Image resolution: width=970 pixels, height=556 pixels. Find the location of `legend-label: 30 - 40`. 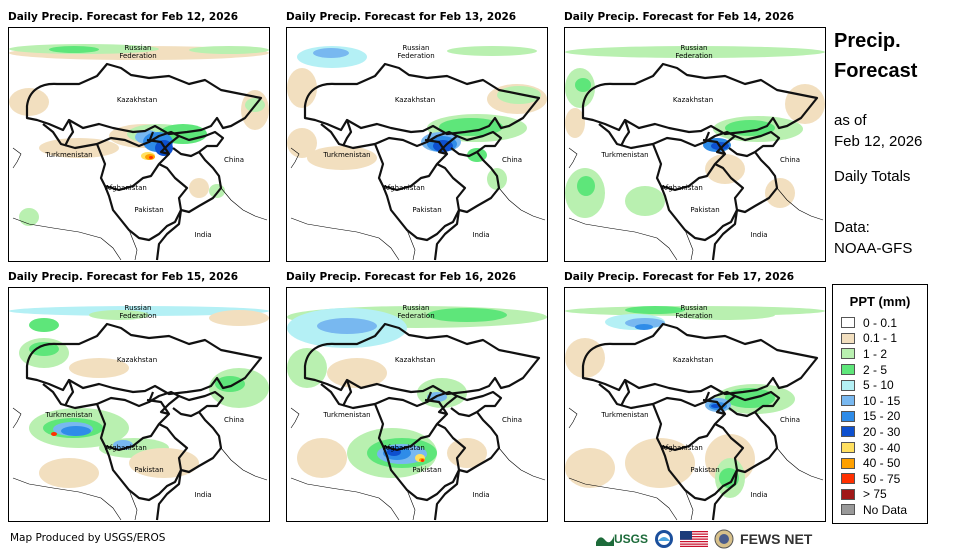

legend-label: 30 - 40 is located at coordinates (882, 447).